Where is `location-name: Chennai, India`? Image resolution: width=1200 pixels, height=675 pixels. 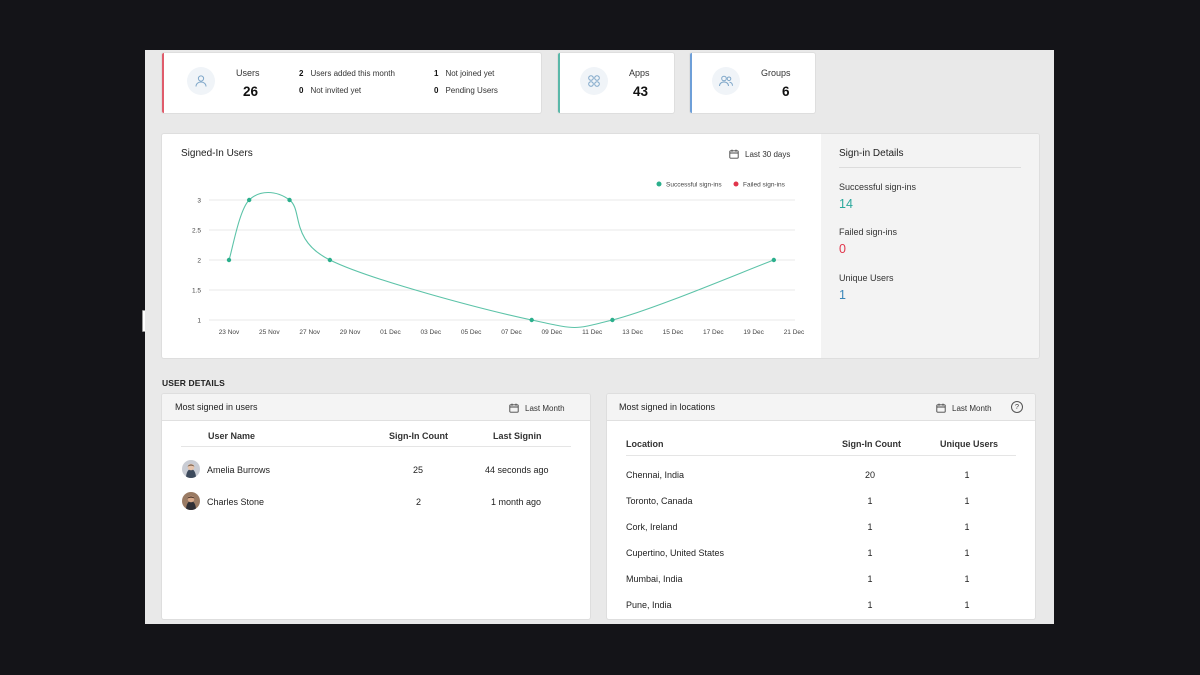
location-name: Chennai, India is located at coordinates (655, 475).